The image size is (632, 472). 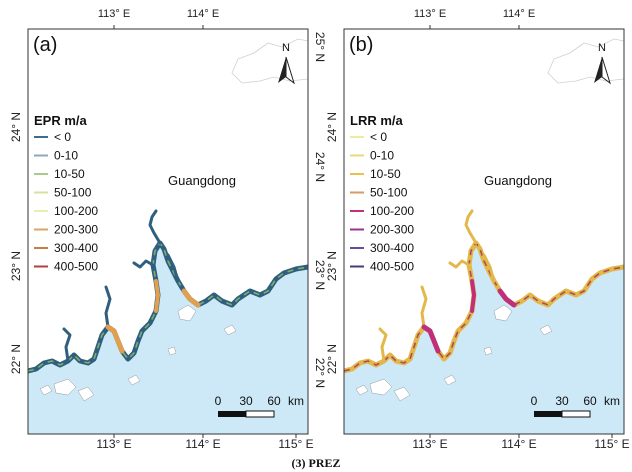 What do you see at coordinates (320, 167) in the screenshot?
I see `right-latitude-label: 24° N` at bounding box center [320, 167].